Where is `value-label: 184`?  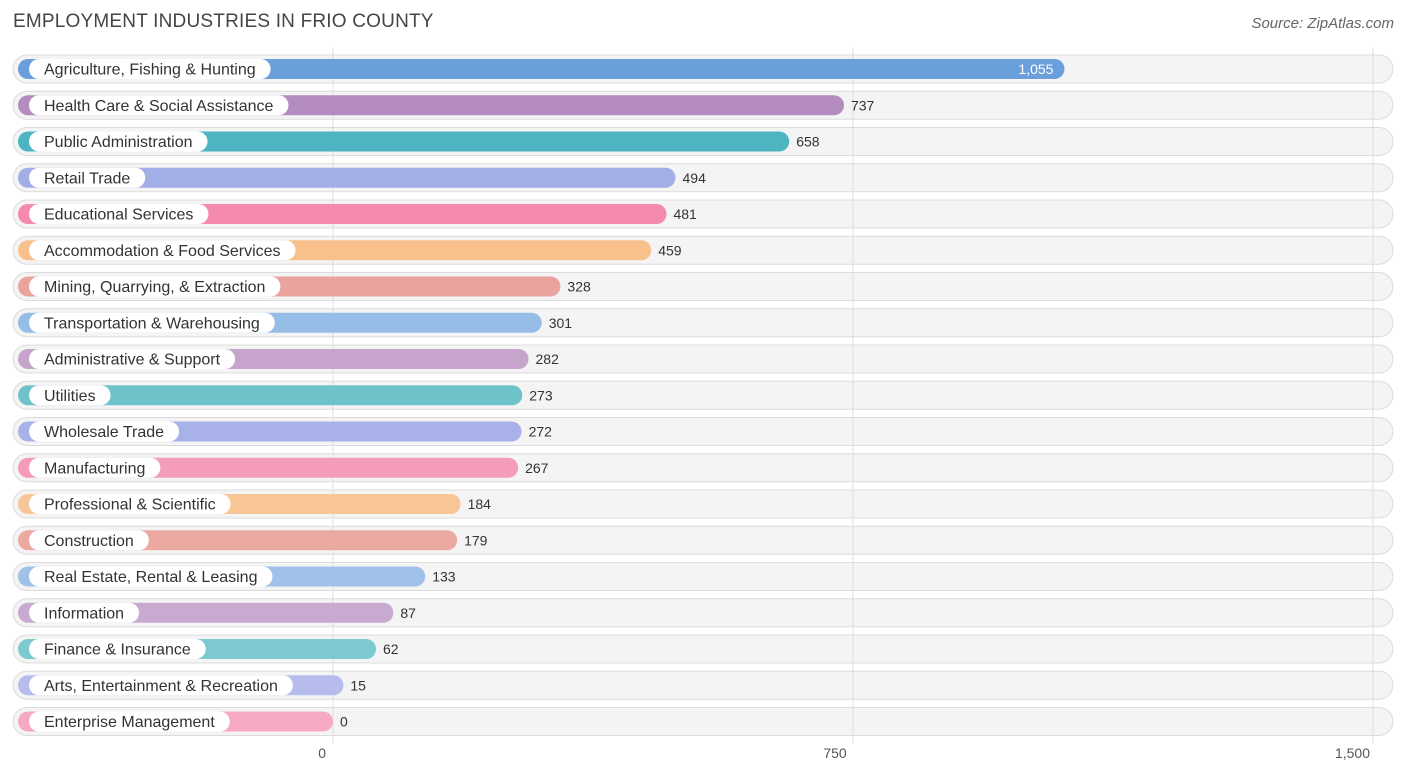
value-label: 184 is located at coordinates (480, 504).